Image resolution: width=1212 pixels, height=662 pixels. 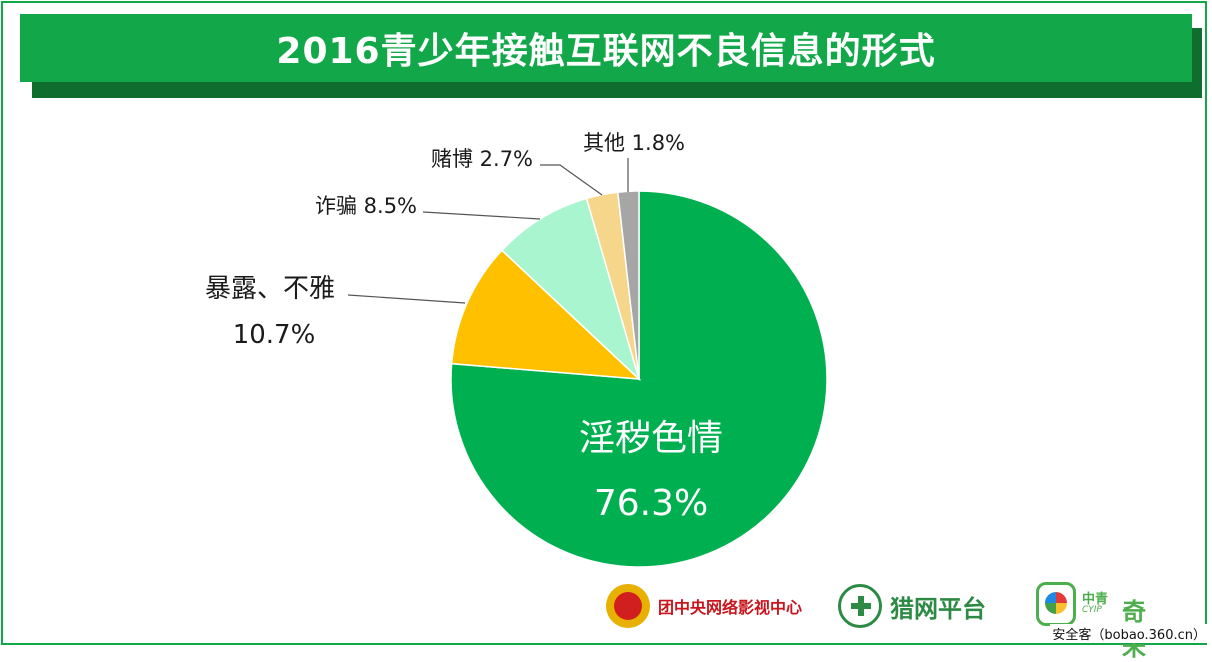 What do you see at coordinates (938, 608) in the screenshot?
I see `logo2-text: 猎网平台` at bounding box center [938, 608].